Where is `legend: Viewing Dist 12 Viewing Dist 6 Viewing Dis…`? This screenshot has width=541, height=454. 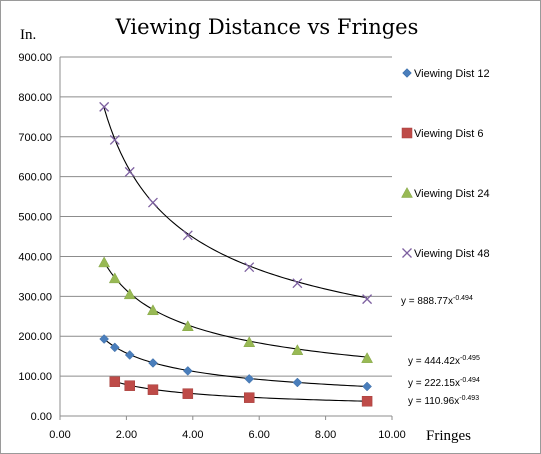 legend: Viewing Dist 12 Viewing Dist 6 Viewing Dis… is located at coordinates (445, 164).